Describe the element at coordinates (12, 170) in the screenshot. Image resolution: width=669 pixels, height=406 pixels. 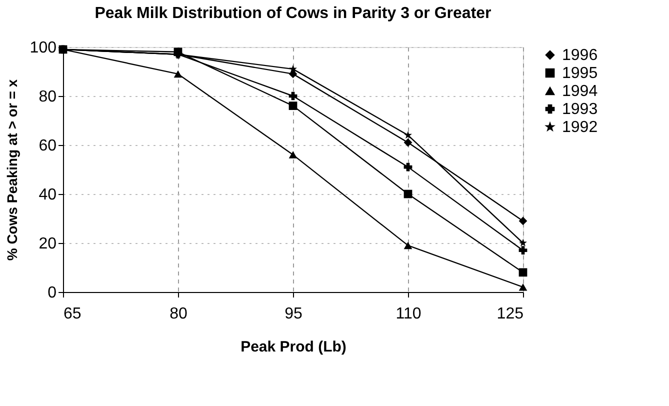
I see `y-axis-title: % Cows Peaking at > or = x` at that location.